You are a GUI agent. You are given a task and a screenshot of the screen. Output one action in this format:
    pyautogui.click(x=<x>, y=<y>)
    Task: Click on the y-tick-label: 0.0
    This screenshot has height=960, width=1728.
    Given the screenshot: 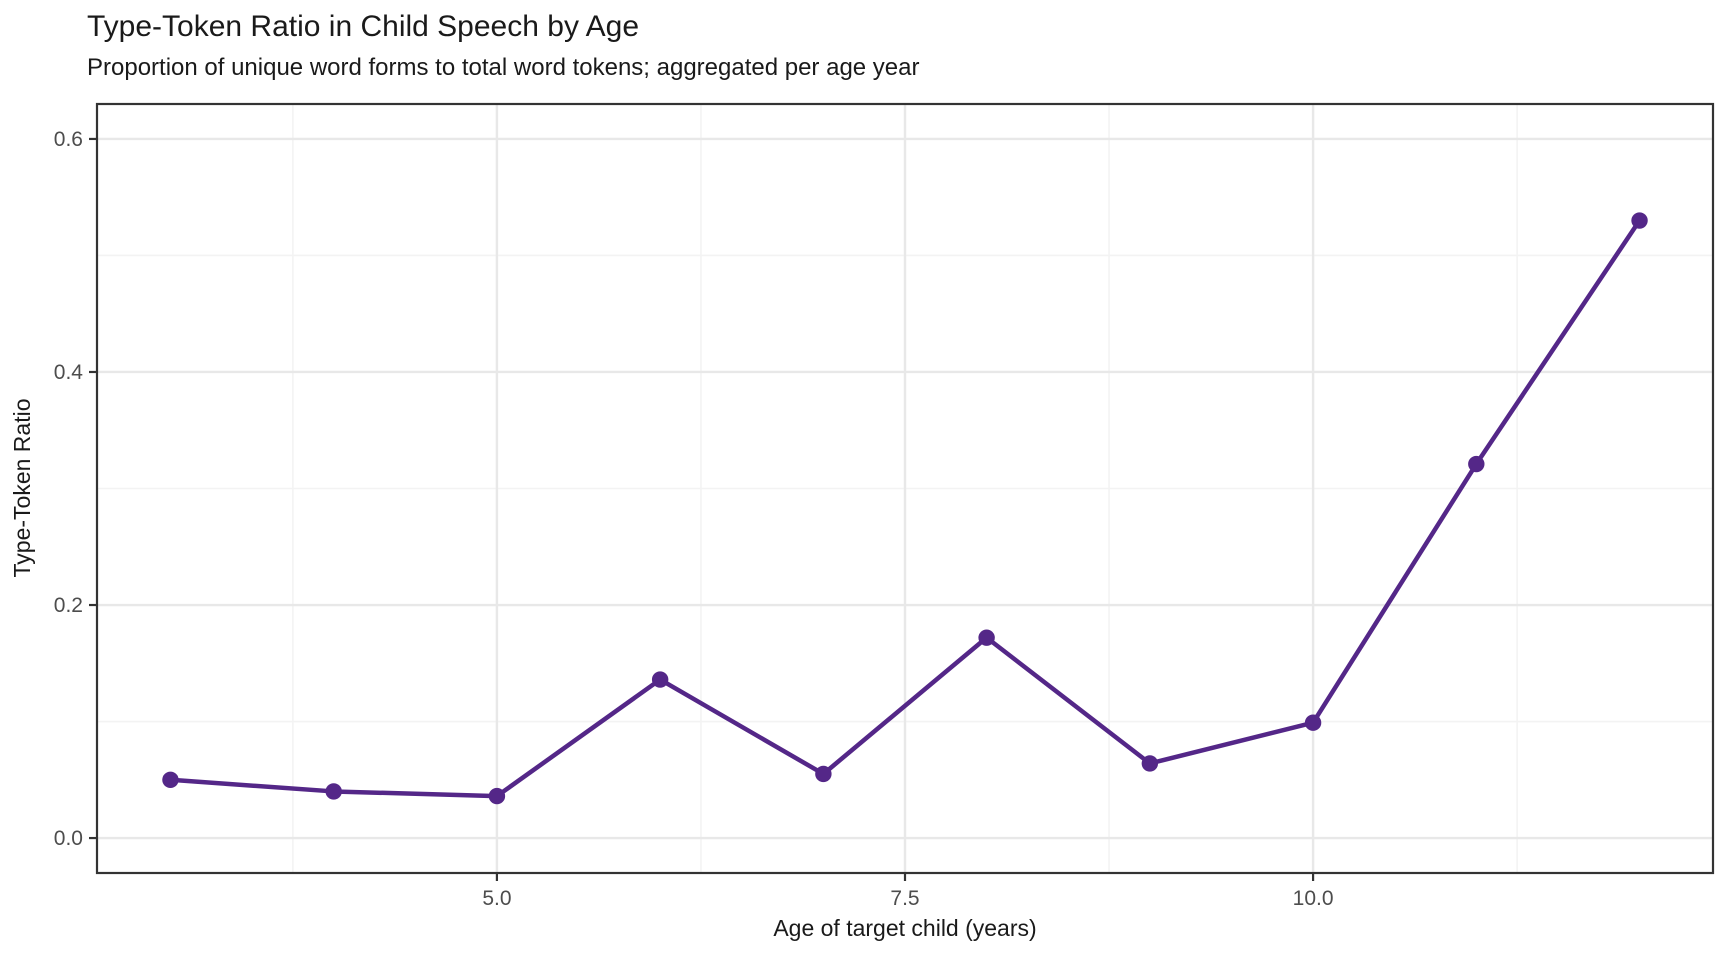 What is the action you would take?
    pyautogui.click(x=68, y=838)
    